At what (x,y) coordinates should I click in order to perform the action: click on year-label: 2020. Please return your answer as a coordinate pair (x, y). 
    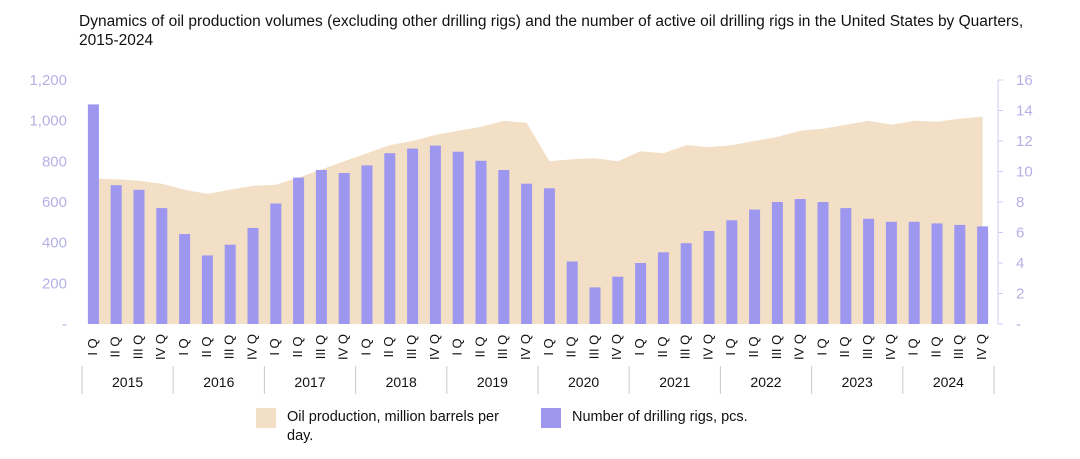
    Looking at the image, I should click on (583, 382).